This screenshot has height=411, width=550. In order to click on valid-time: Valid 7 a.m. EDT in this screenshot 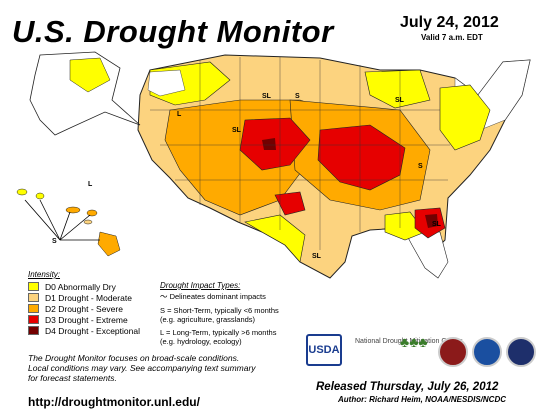, I will do `click(452, 37)`.